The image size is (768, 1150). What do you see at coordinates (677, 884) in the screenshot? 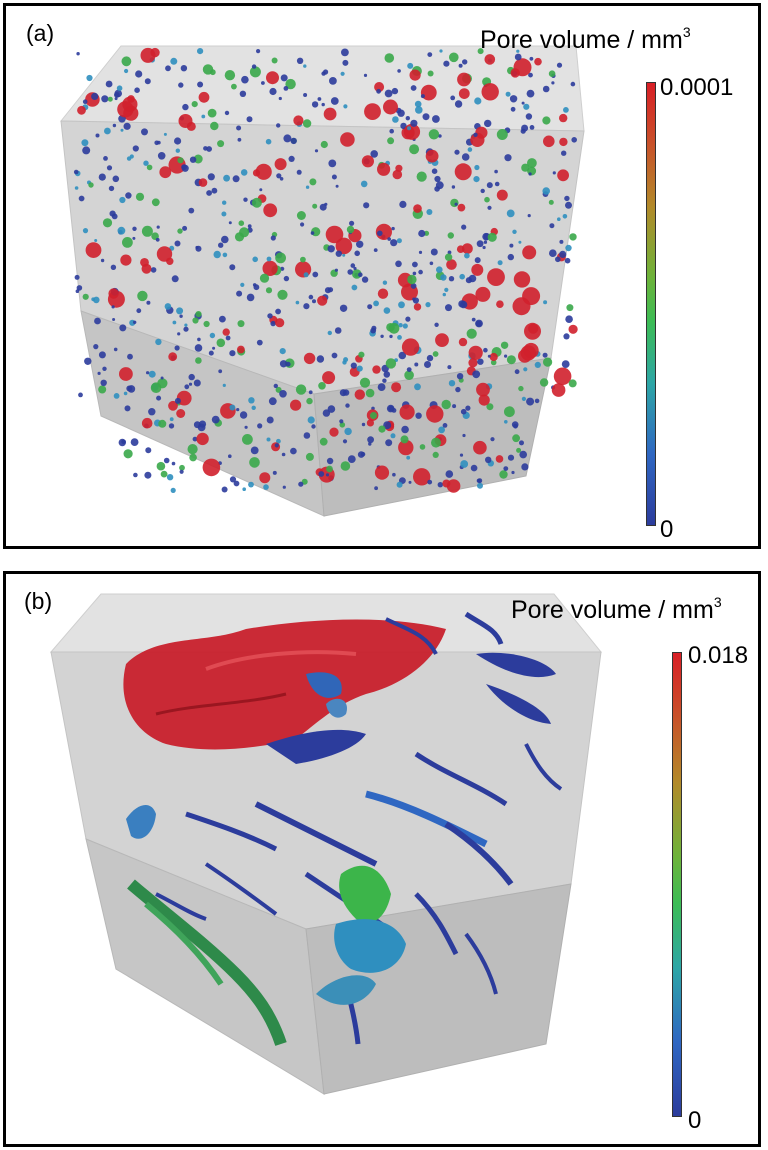
I see `colorbar-b` at bounding box center [677, 884].